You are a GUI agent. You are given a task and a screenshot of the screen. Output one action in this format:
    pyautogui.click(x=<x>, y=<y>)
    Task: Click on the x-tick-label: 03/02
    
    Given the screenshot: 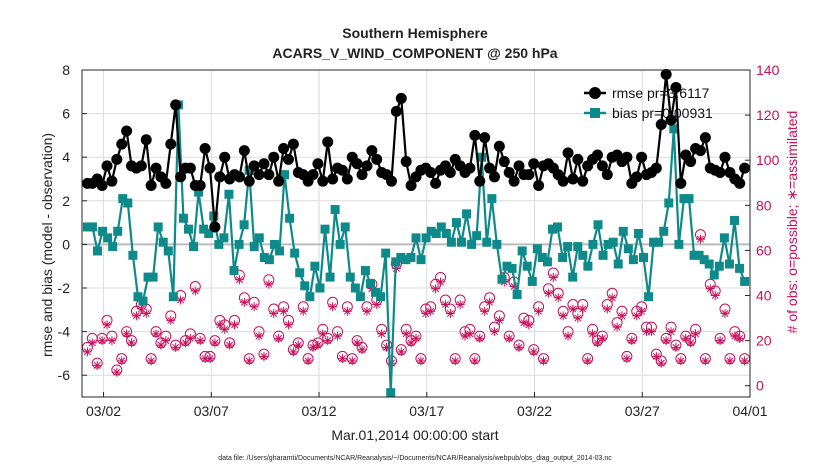 What is the action you would take?
    pyautogui.click(x=103, y=411)
    